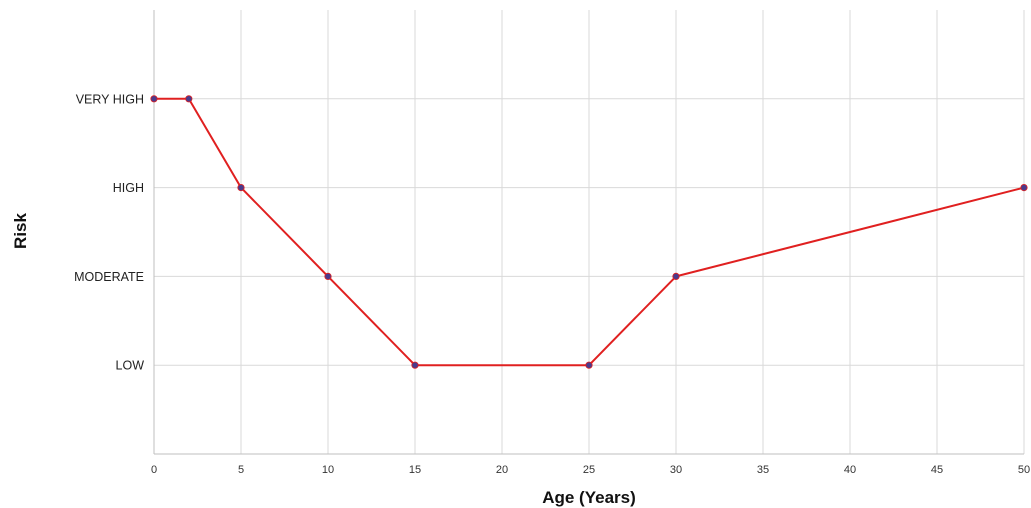  Describe the element at coordinates (154, 470) in the screenshot. I see `x-tick-label: 0` at that location.